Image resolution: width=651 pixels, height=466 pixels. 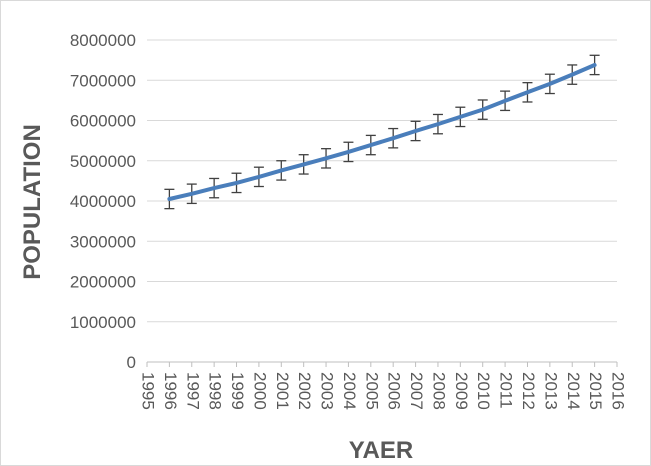 What do you see at coordinates (550, 391) in the screenshot?
I see `x-tick-label: 2013` at bounding box center [550, 391].